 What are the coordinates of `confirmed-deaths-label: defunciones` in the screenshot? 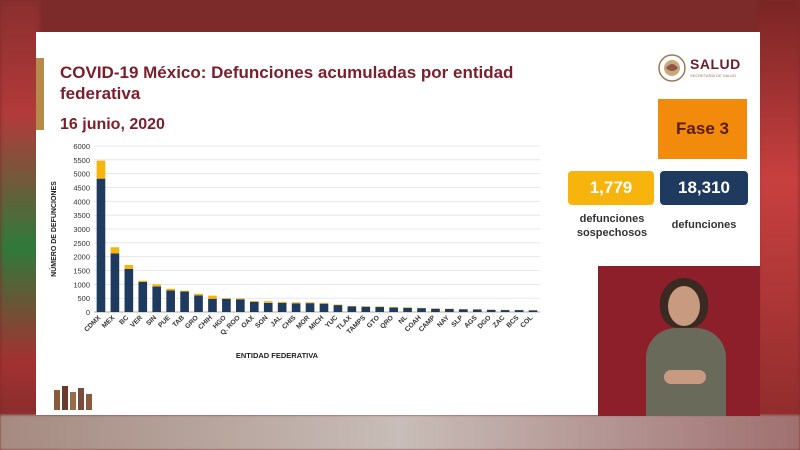 It's located at (704, 225).